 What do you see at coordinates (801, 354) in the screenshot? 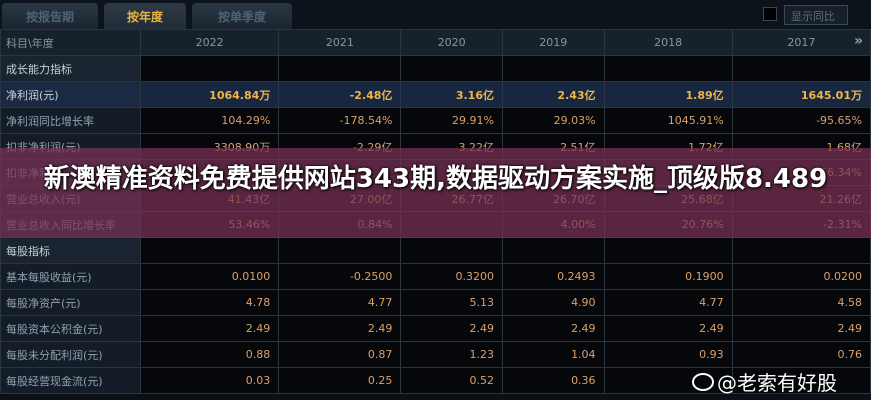
I see `table-cell: 0.76` at bounding box center [801, 354].